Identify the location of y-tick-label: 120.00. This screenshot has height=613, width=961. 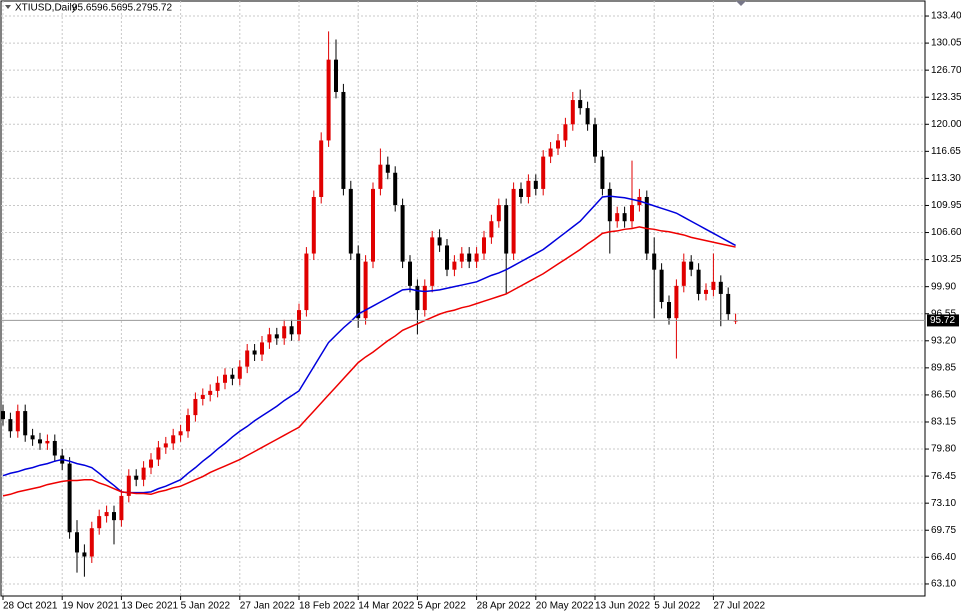
(946, 124).